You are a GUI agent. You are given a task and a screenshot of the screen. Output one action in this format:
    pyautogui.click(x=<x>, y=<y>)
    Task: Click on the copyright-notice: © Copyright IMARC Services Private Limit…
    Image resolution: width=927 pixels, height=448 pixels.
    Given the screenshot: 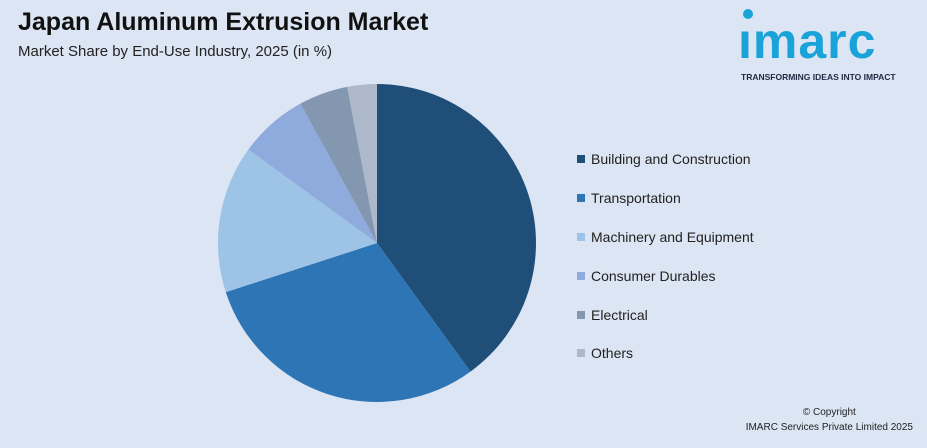 What is the action you would take?
    pyautogui.click(x=829, y=420)
    